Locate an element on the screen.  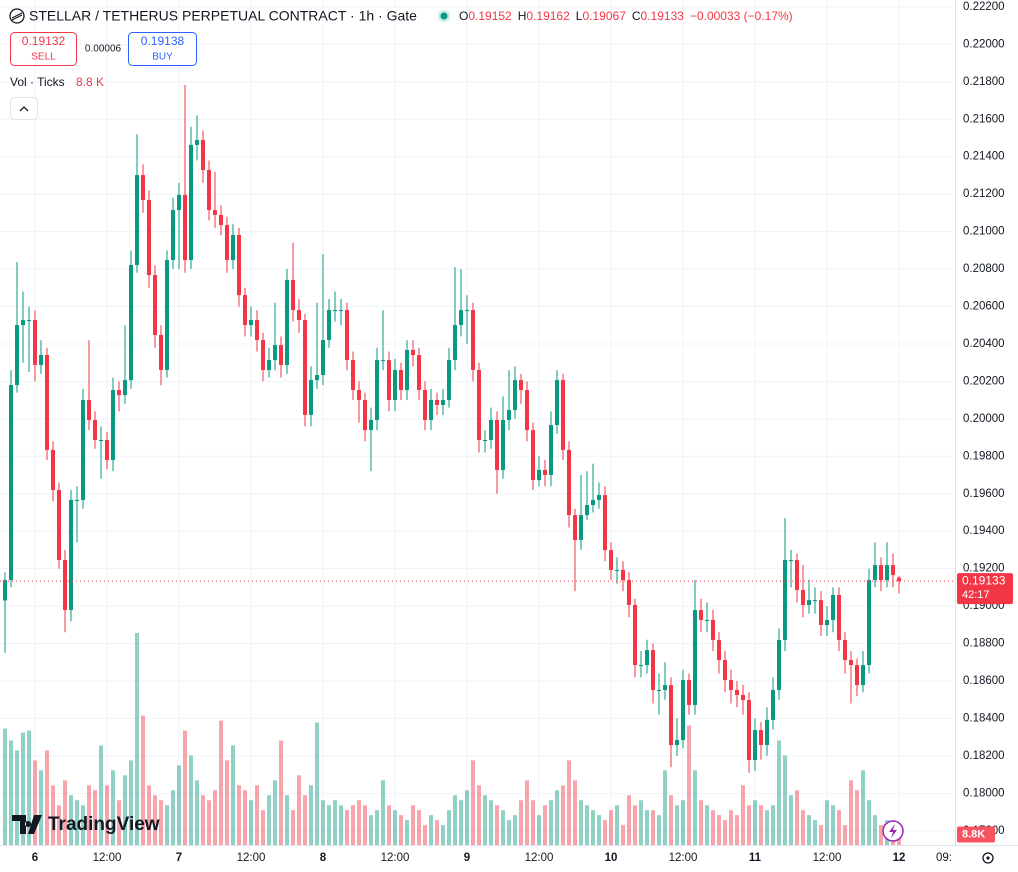
sell-button is located at coordinates (43, 49).